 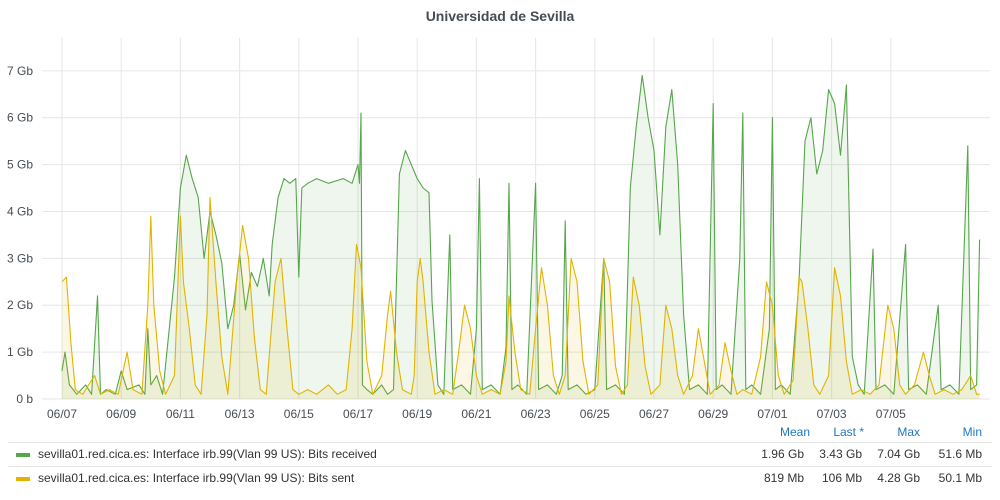 I want to click on x-tick-label: 06/19, so click(x=417, y=413).